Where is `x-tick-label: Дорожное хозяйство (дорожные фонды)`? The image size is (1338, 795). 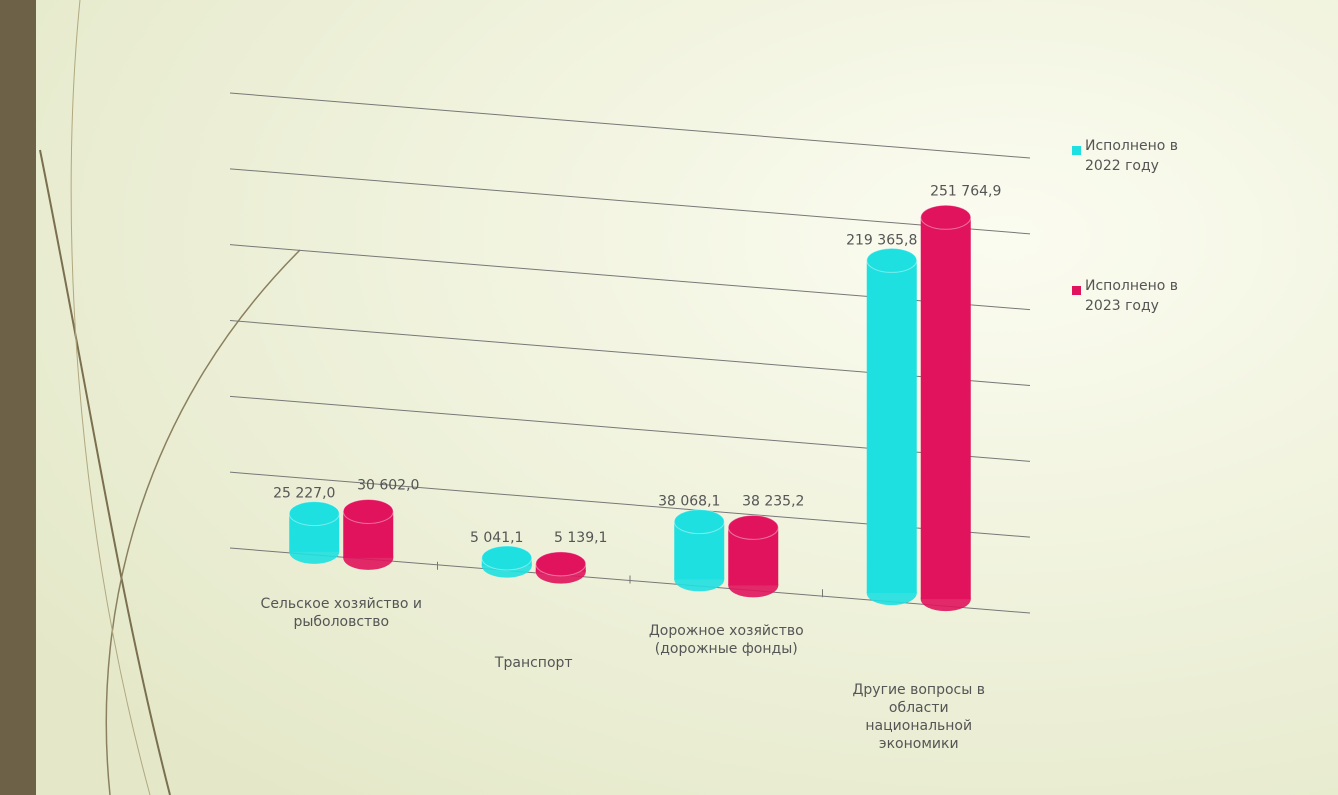 x-tick-label: Дорожное хозяйство (дорожные фонды) is located at coordinates (726, 640).